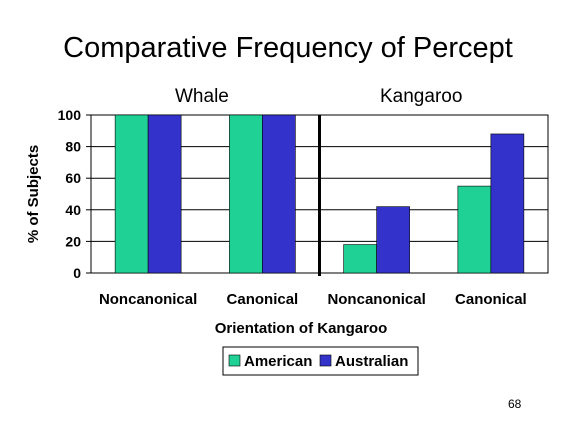 This screenshot has height=432, width=576. Describe the element at coordinates (371, 361) in the screenshot. I see `legend-label-australian: Australian` at that location.